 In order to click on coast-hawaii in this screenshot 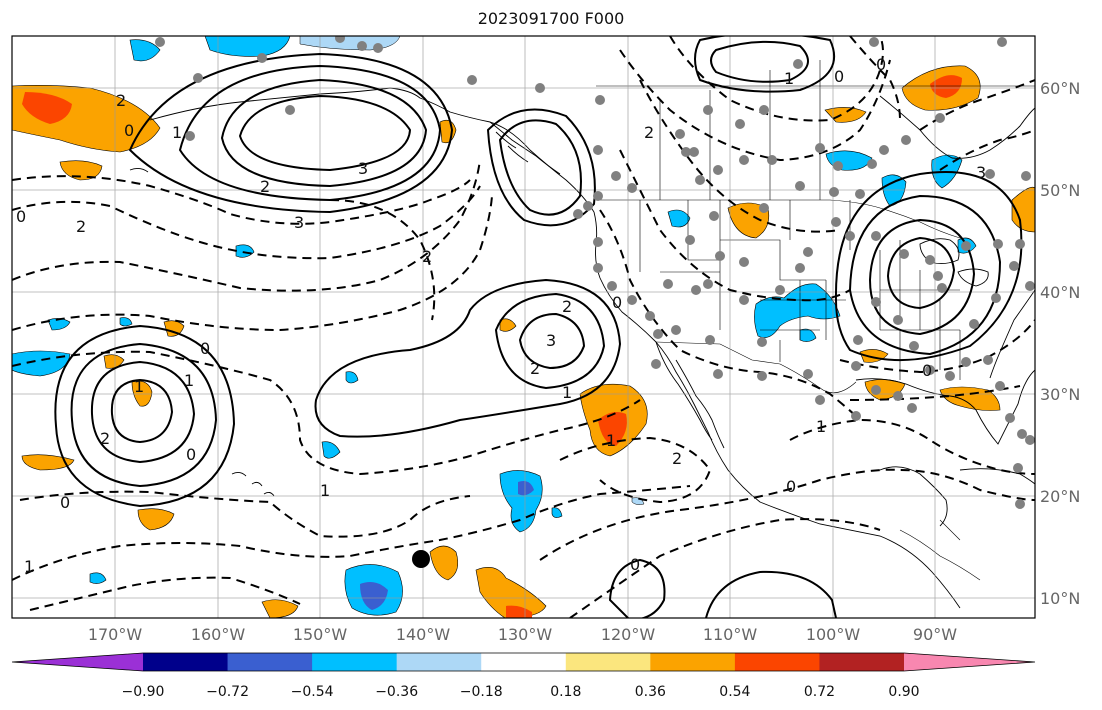, I will do `click(253, 484)`.